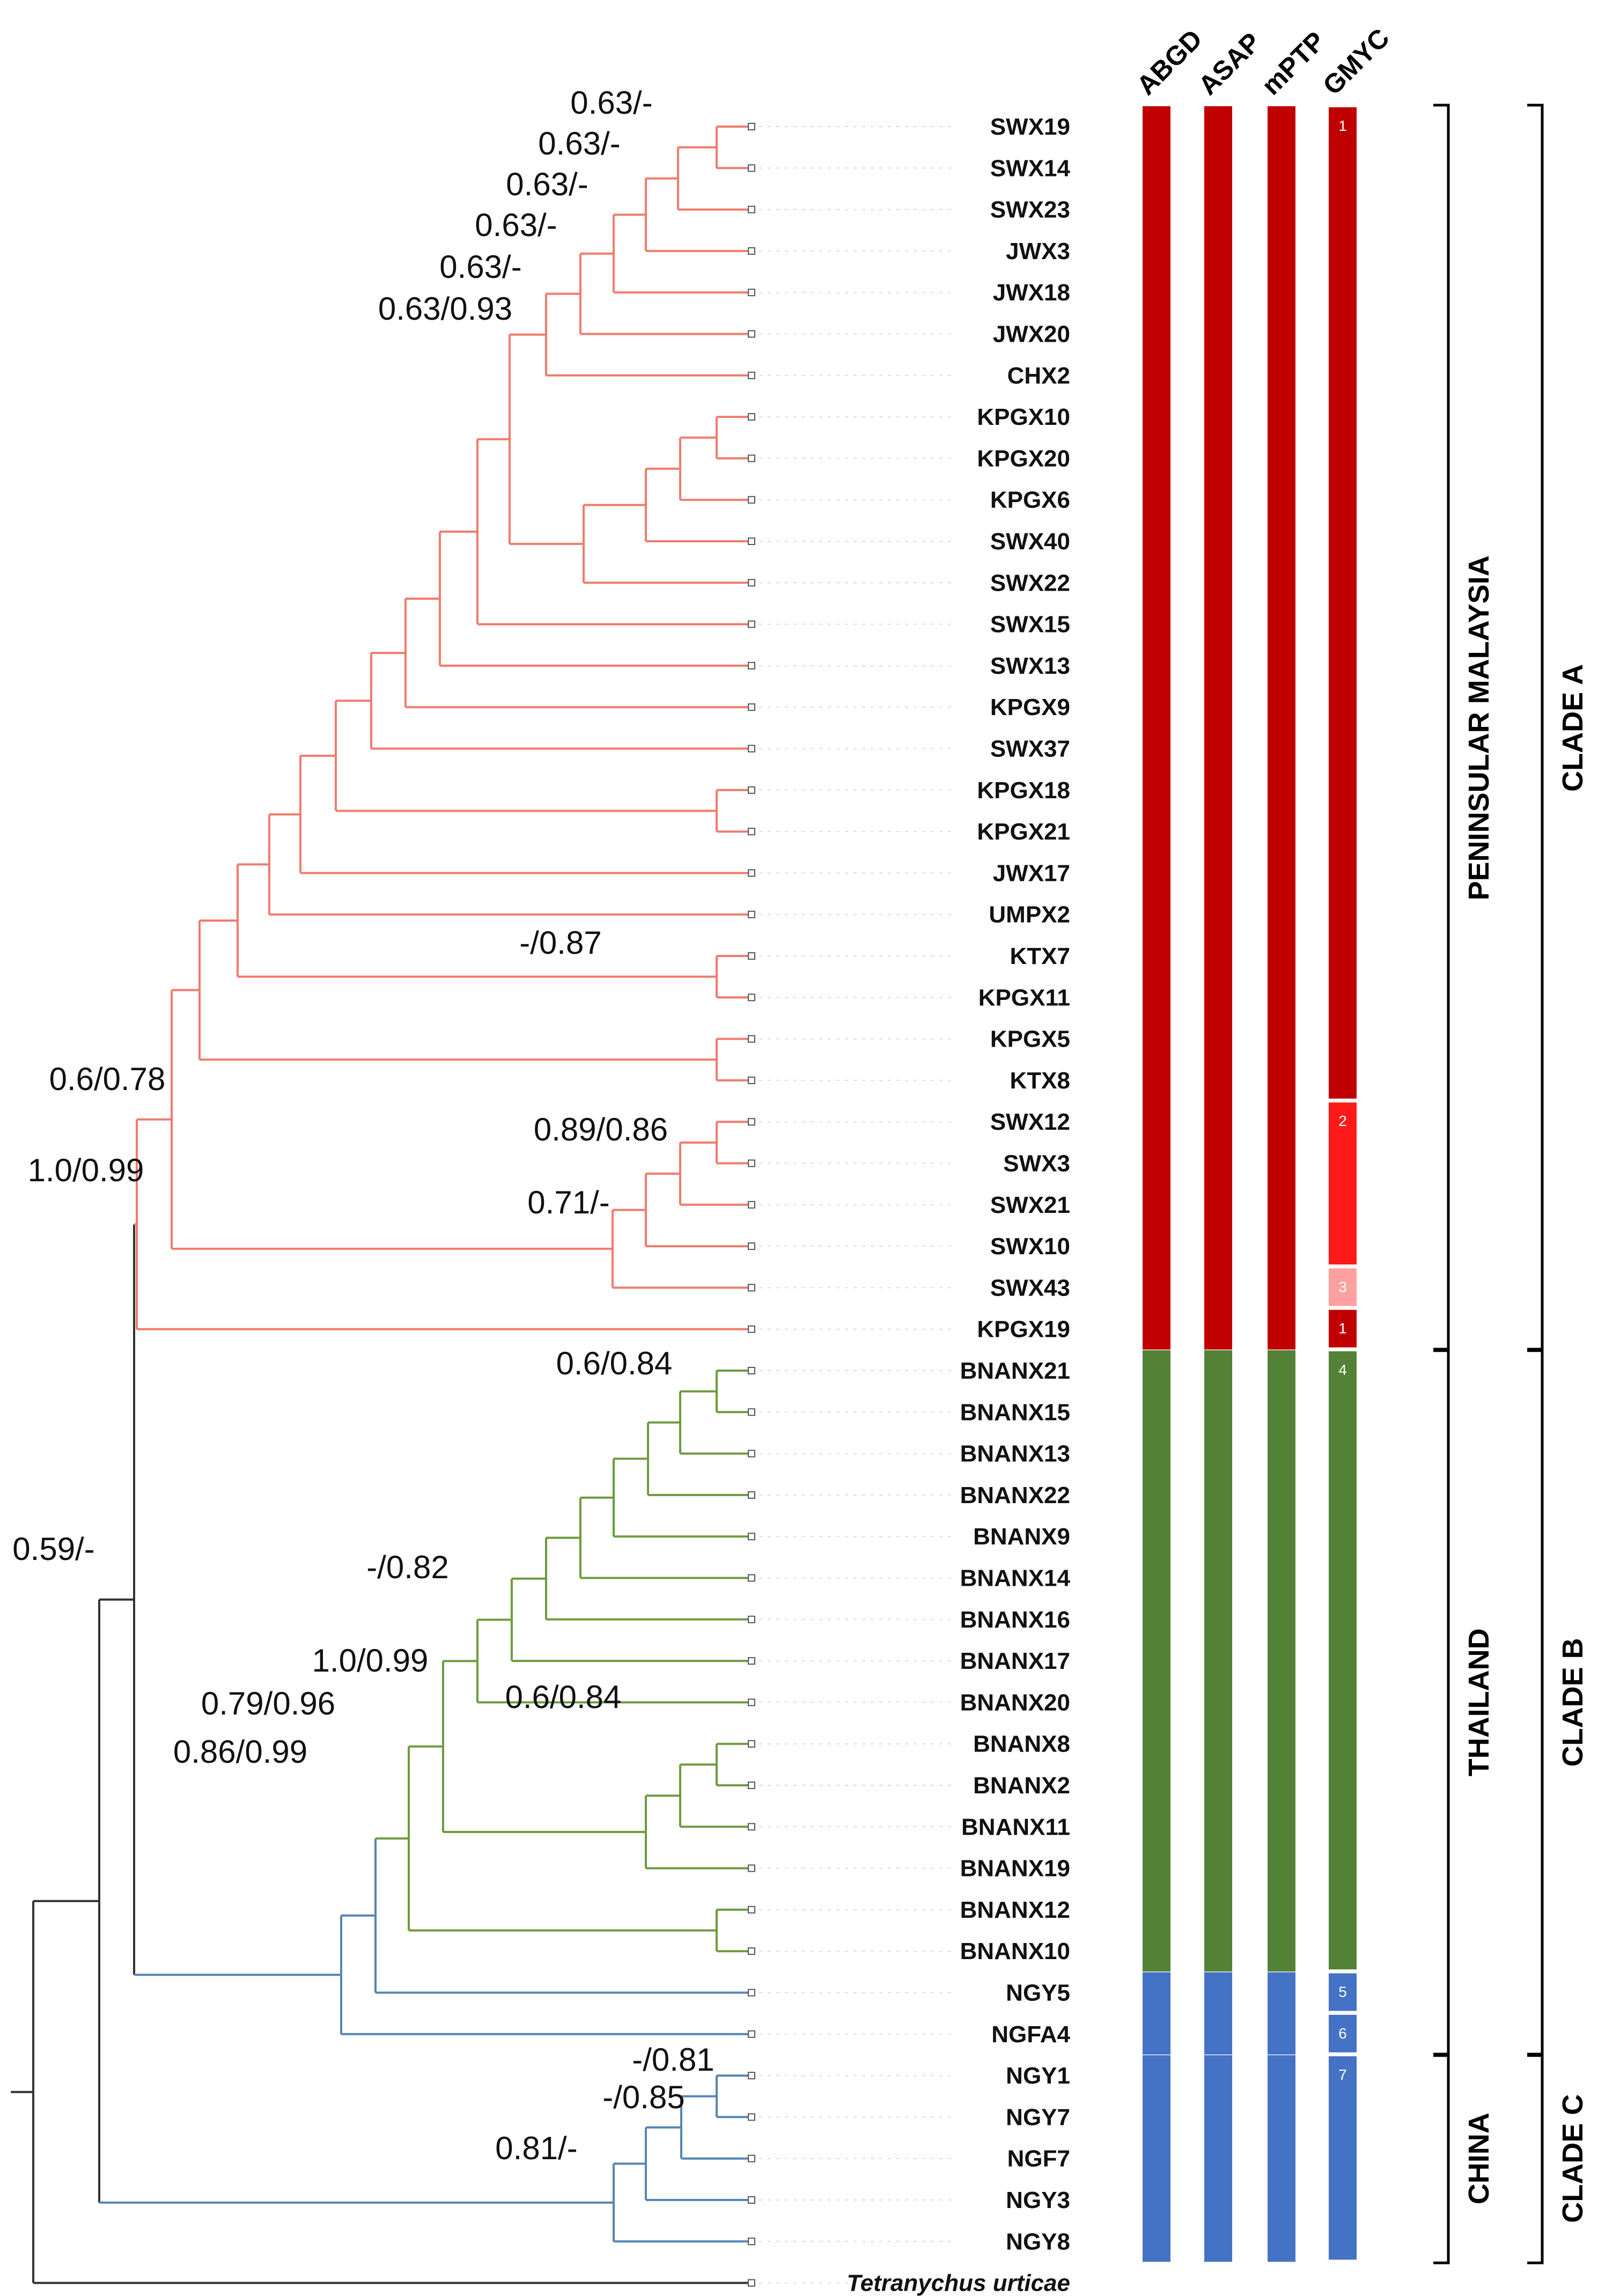 This screenshot has width=1598, height=2296. Describe the element at coordinates (1038, 376) in the screenshot. I see `taxon-label: CHX2` at that location.